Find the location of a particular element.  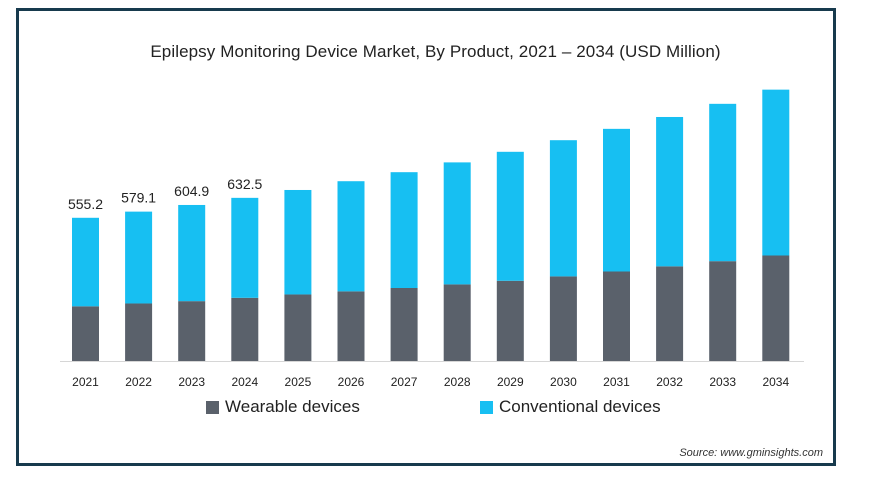

bar-conventional-2026 is located at coordinates (351, 236).